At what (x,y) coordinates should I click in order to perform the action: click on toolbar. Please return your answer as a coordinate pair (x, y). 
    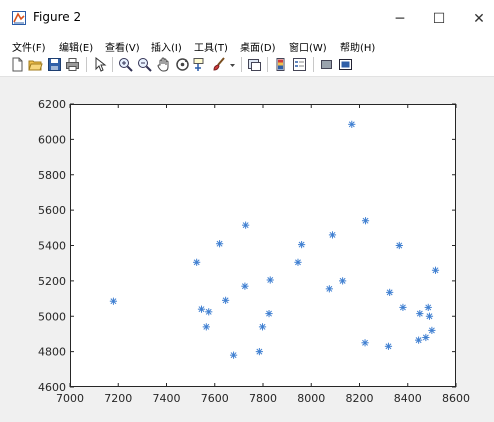
    Looking at the image, I should click on (247, 65).